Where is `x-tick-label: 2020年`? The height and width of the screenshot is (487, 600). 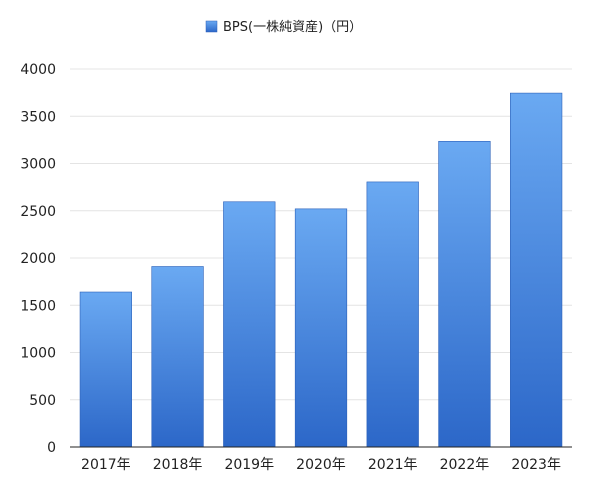
x-tick-label: 2020年 is located at coordinates (321, 465).